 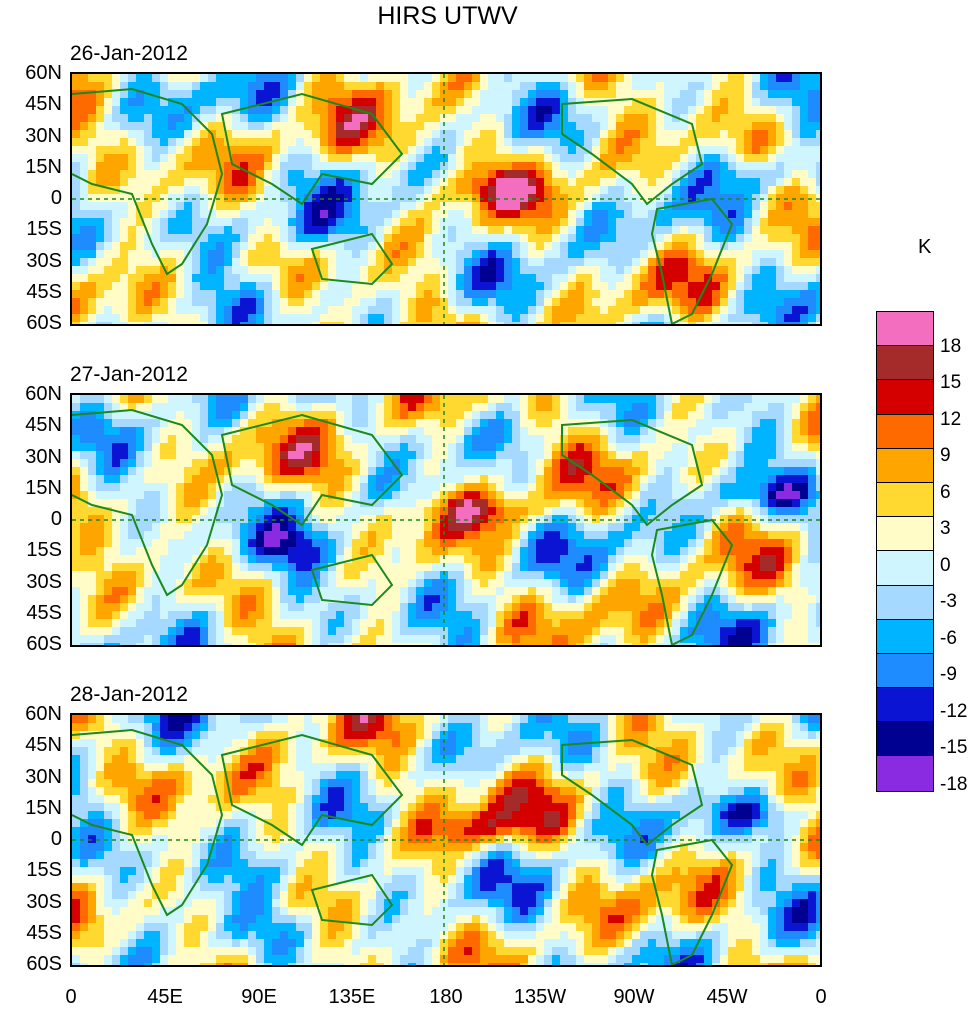 What do you see at coordinates (925, 247) in the screenshot?
I see `colorbar-unit: K` at bounding box center [925, 247].